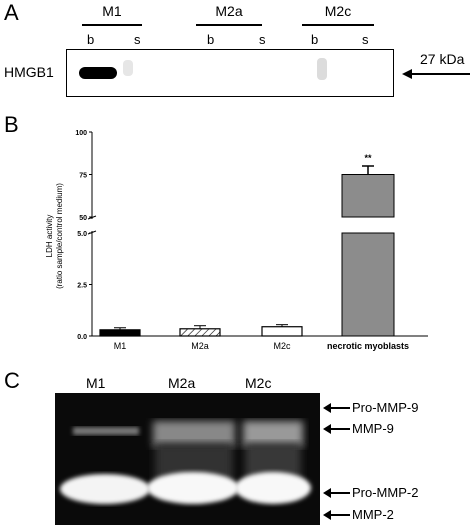 The image size is (474, 527). Describe the element at coordinates (229, 25) in the screenshot. I see `panel-a-group-m2a-line` at that location.